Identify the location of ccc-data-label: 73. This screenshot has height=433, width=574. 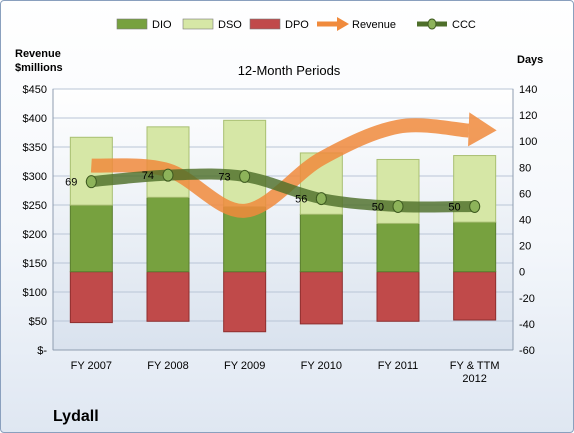
(224, 177).